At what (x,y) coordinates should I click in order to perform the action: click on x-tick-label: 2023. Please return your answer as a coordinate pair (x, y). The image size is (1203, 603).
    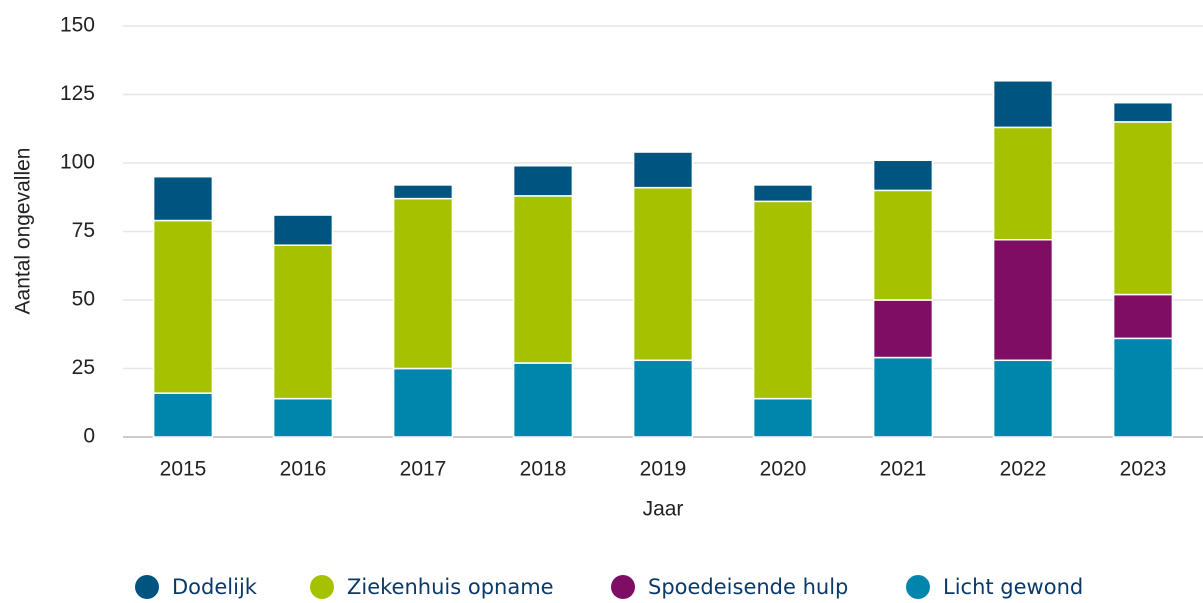
    Looking at the image, I should click on (1143, 469).